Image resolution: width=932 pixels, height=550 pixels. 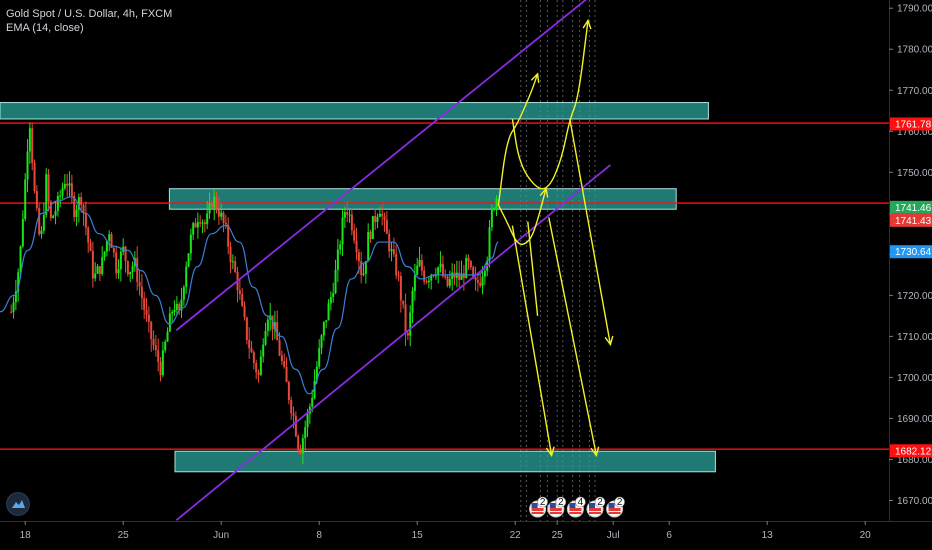 What do you see at coordinates (89, 14) in the screenshot?
I see `symbol-title: Gold Spot / U.S. Dollar, 4h, FXCM` at bounding box center [89, 14].